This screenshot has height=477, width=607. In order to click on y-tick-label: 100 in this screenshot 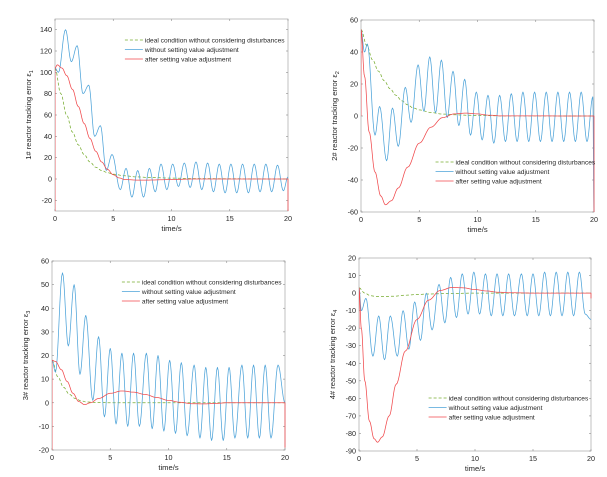, I will do `click(46, 72)`.